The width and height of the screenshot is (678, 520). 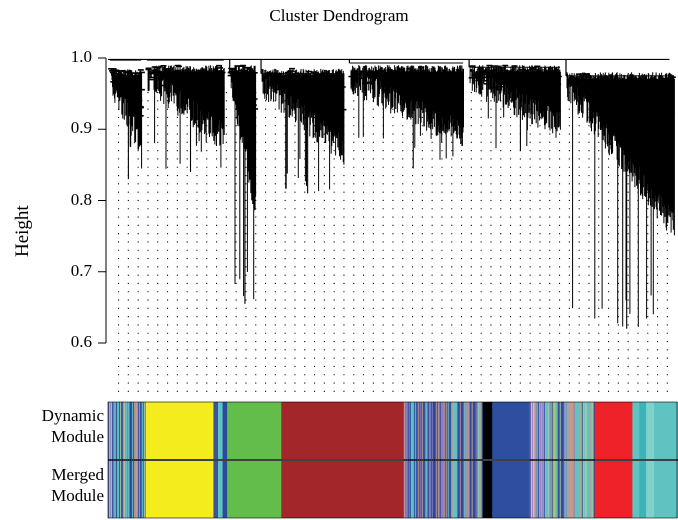 What do you see at coordinates (77, 436) in the screenshot?
I see `row-label-dynamic-line2: Module` at bounding box center [77, 436].